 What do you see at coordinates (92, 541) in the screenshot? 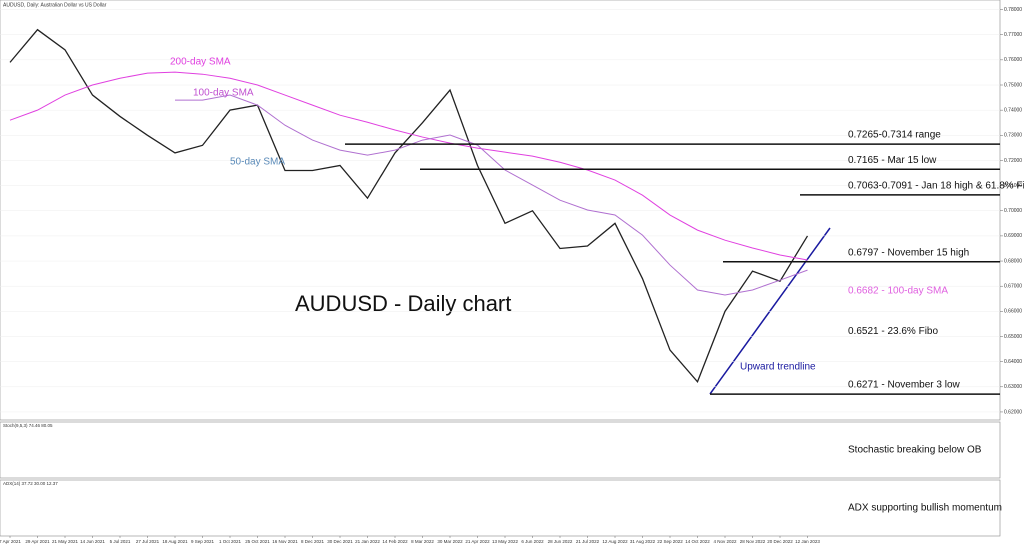
I see `x-tick-label: 14 Jun 2021` at bounding box center [92, 541].